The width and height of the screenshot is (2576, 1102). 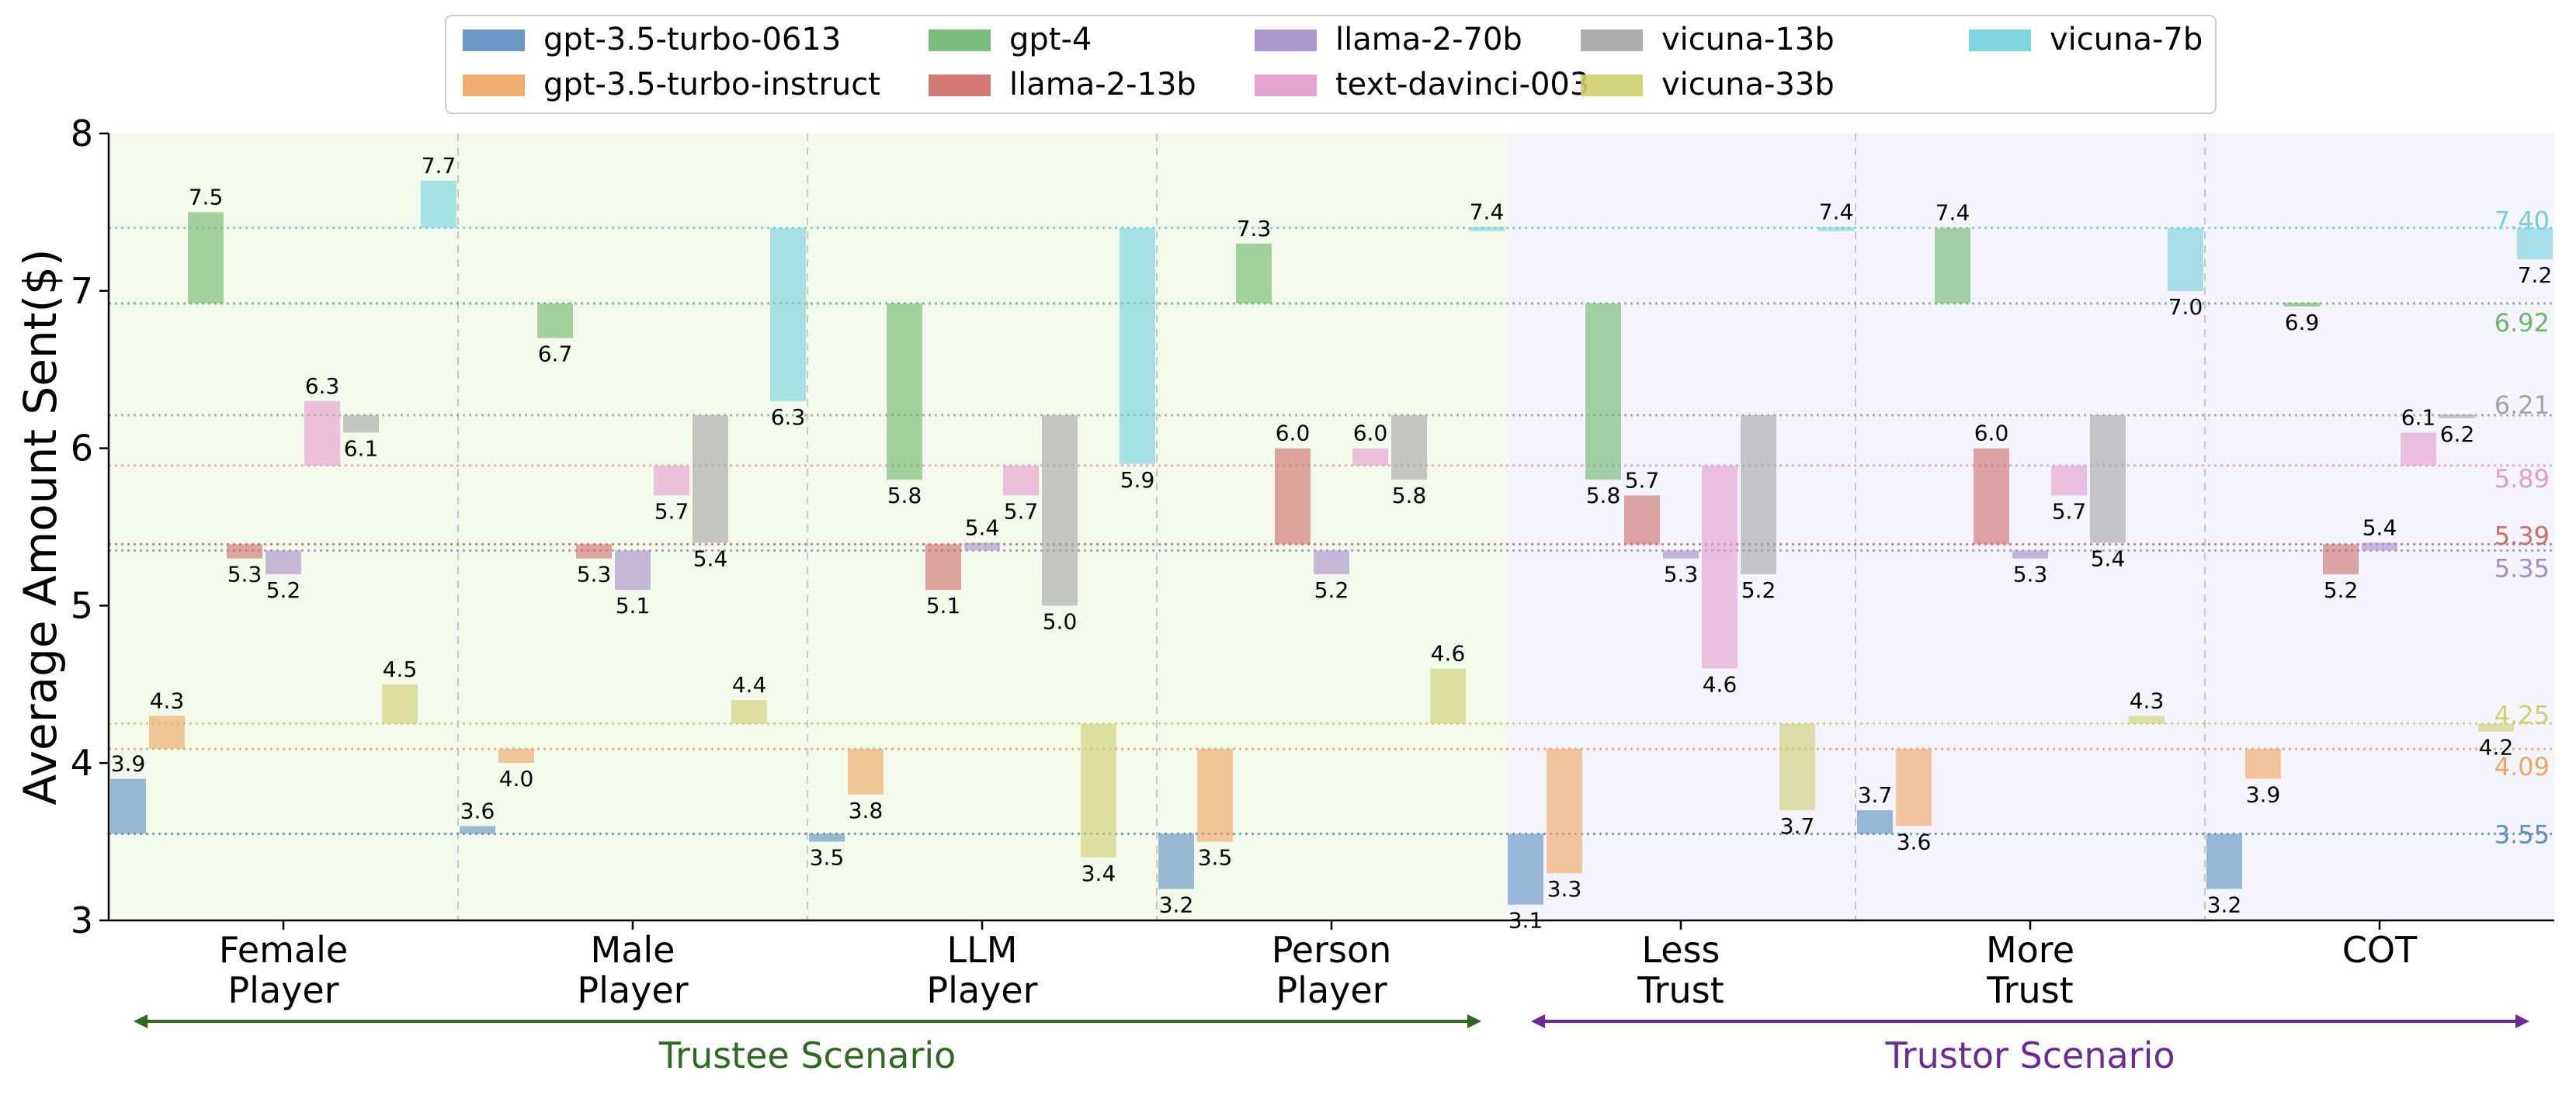 I want to click on y-tick-label: 3, so click(x=82, y=920).